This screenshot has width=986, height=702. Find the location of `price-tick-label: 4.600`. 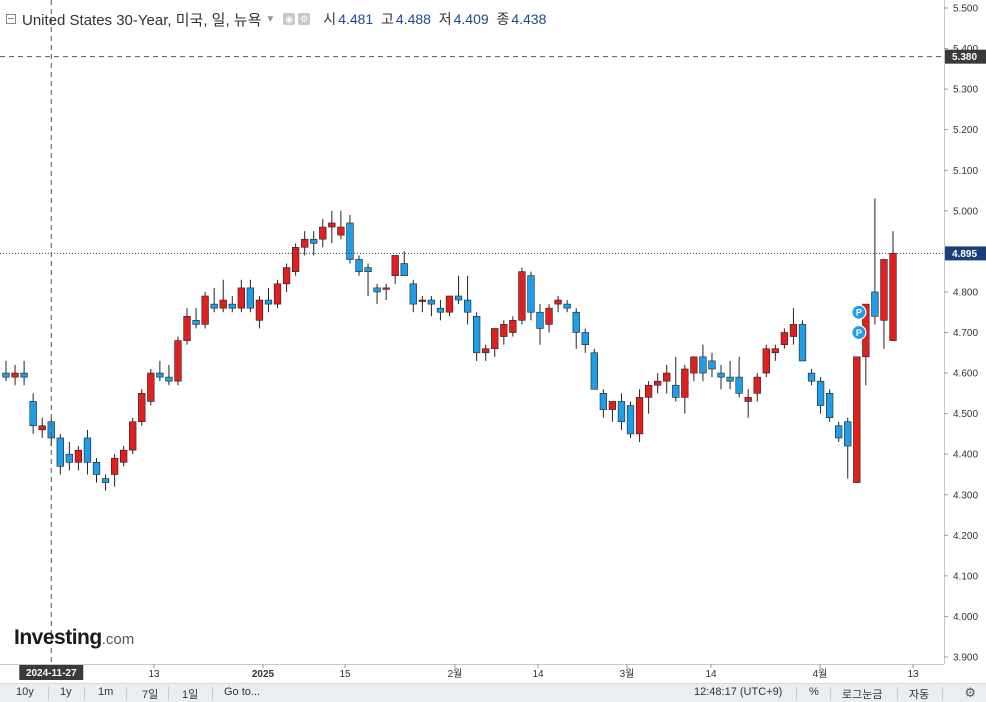

price-tick-label: 4.600 is located at coordinates (965, 374).